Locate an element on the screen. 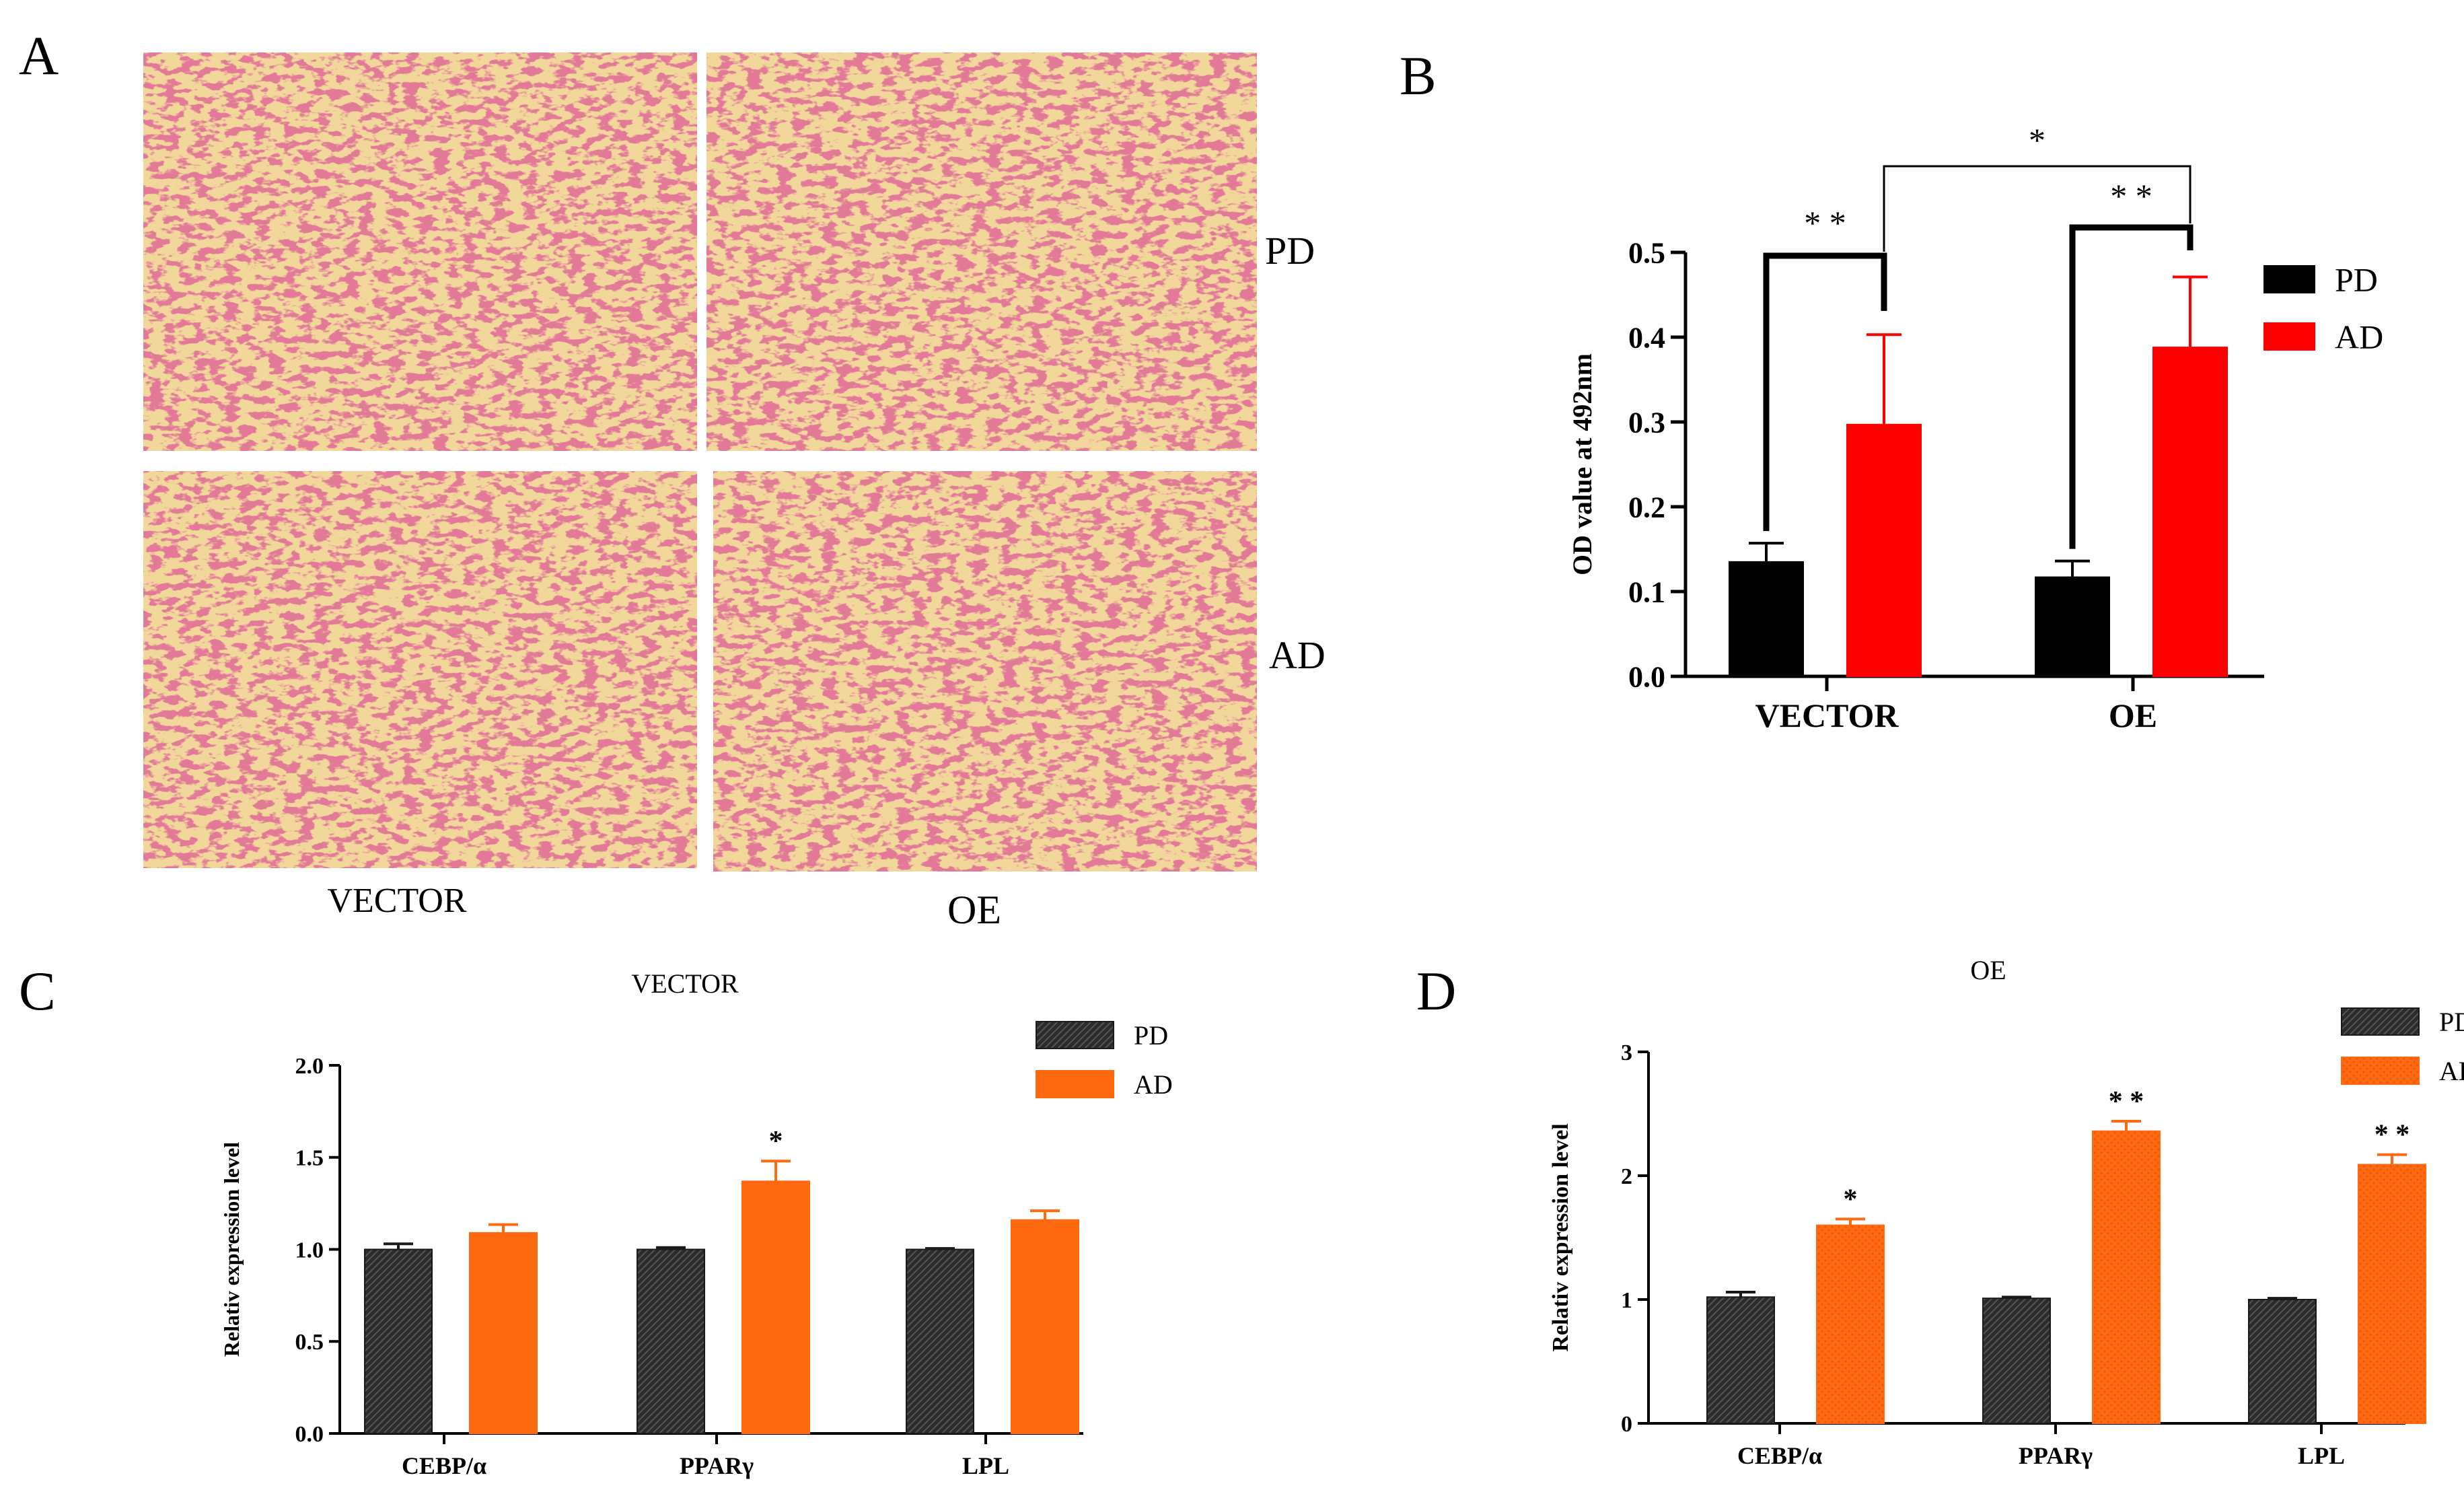 The height and width of the screenshot is (1492, 2464). y-tick-label: 2.0 is located at coordinates (309, 1066).